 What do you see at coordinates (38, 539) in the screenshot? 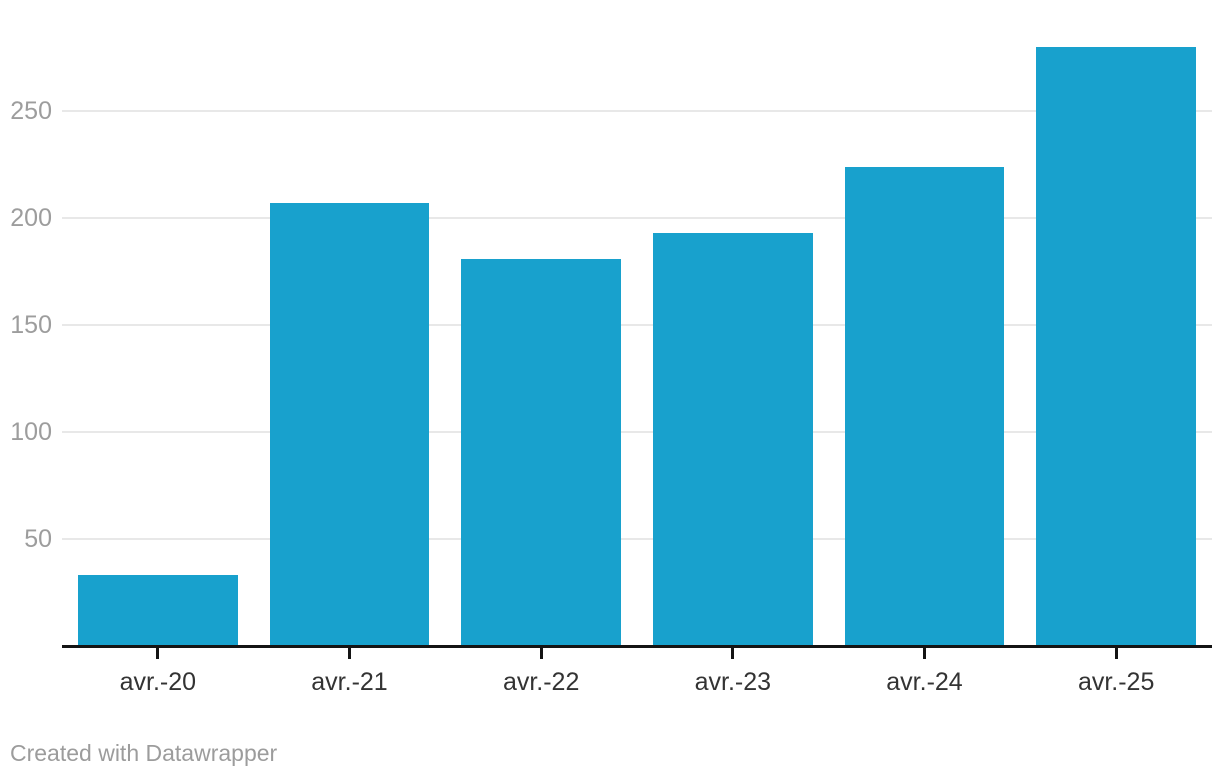
I see `y-tick-label: 50` at bounding box center [38, 539].